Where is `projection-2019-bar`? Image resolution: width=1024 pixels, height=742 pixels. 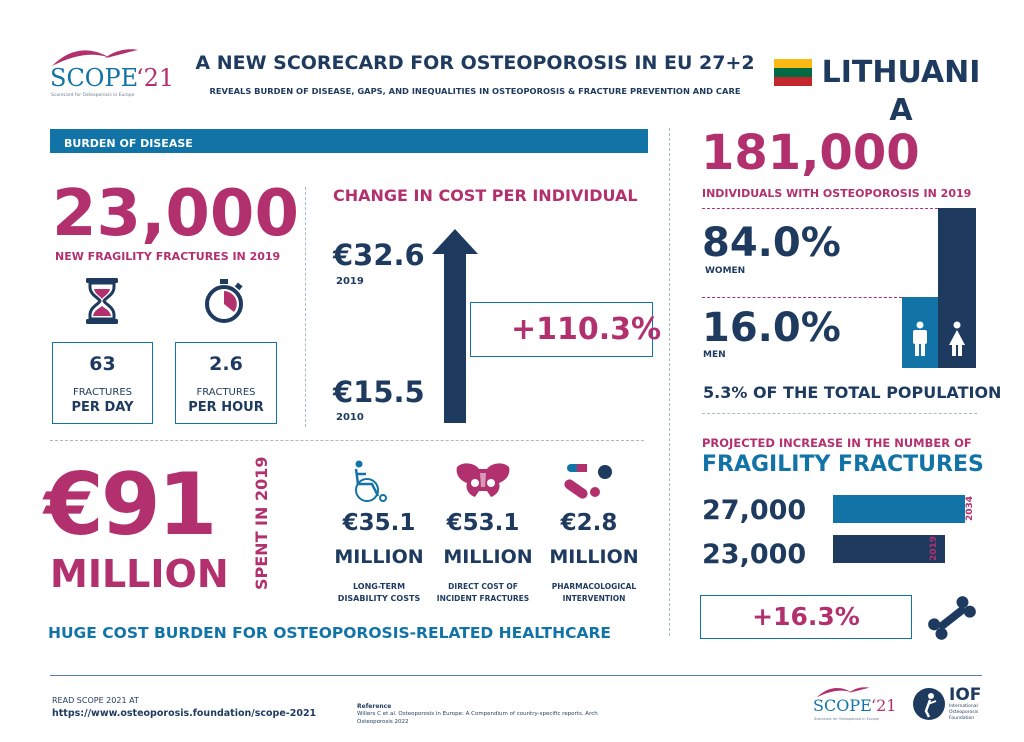 projection-2019-bar is located at coordinates (889, 549).